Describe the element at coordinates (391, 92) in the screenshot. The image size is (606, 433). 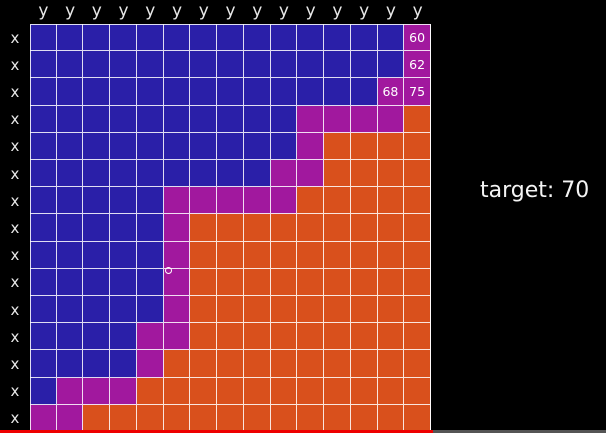
I see `grid-cell-value: 68` at that location.